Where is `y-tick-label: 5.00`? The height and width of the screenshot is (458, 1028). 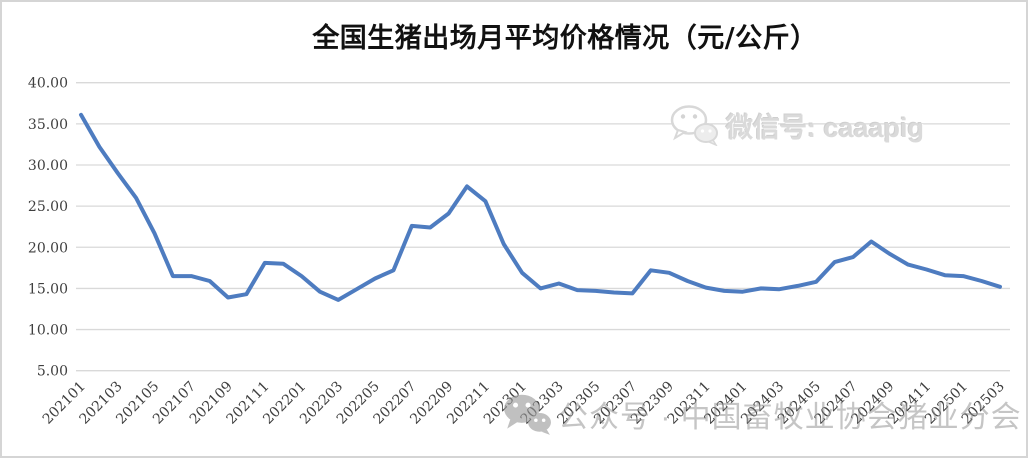
y-tick-label: 5.00 is located at coordinates (52, 372).